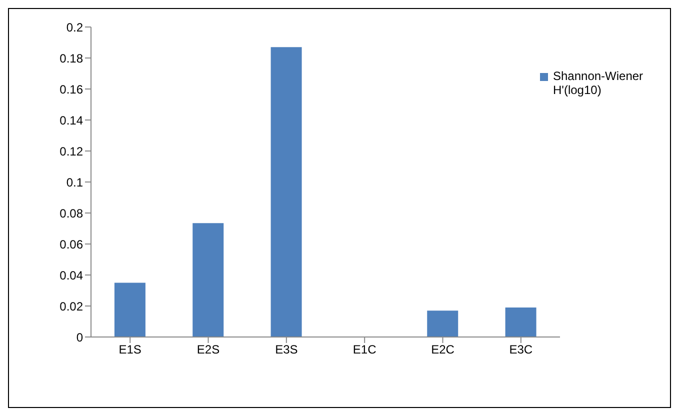  What do you see at coordinates (72, 244) in the screenshot?
I see `y-tick-label: 0.06` at bounding box center [72, 244].